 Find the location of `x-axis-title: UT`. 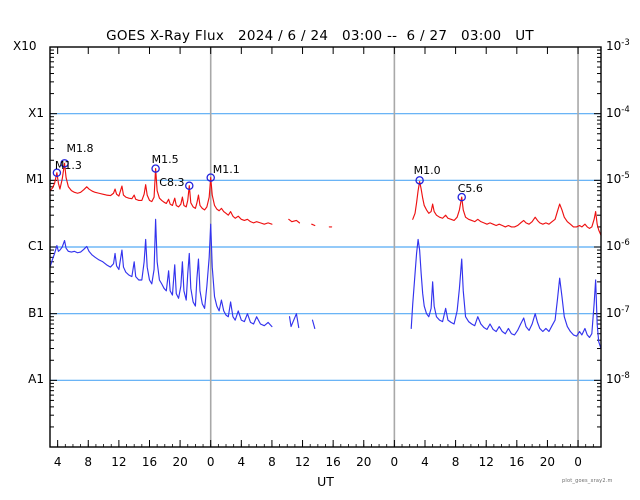

x-axis-title: UT is located at coordinates (325, 481).